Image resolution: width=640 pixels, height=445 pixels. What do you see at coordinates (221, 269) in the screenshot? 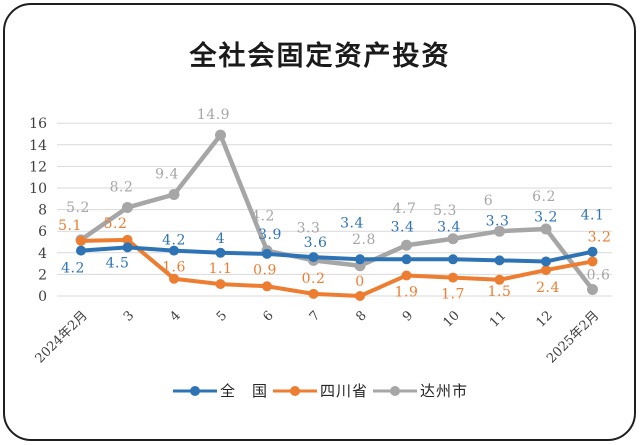
I see `data-label-sichuan-3: 1.1` at bounding box center [221, 269].